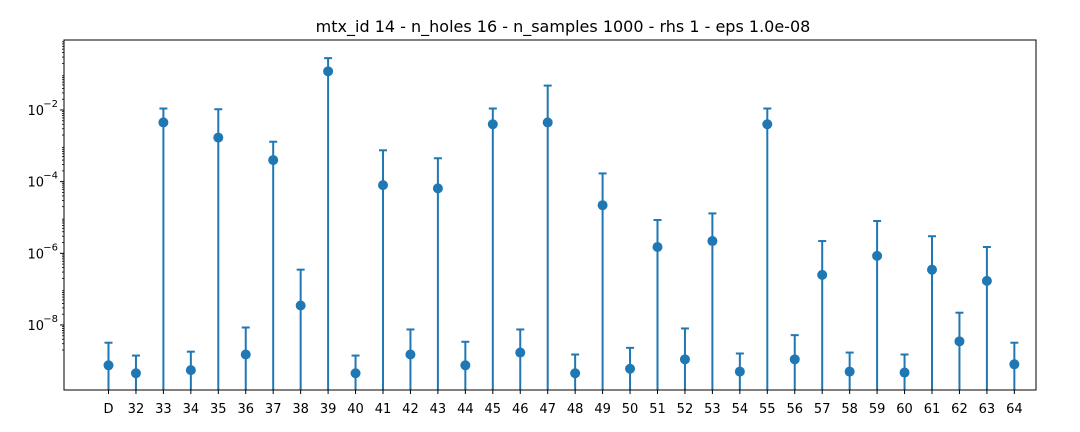 The height and width of the screenshot is (432, 1080). Describe the element at coordinates (904, 409) in the screenshot. I see `x-tick-label: 60` at that location.